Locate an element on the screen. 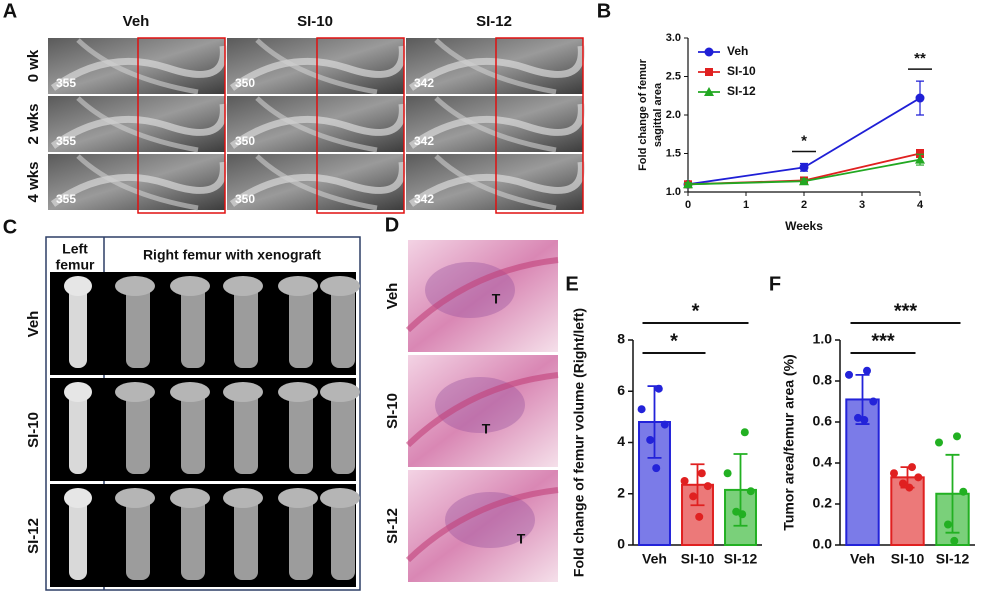  histology-image is located at coordinates (483, 411).